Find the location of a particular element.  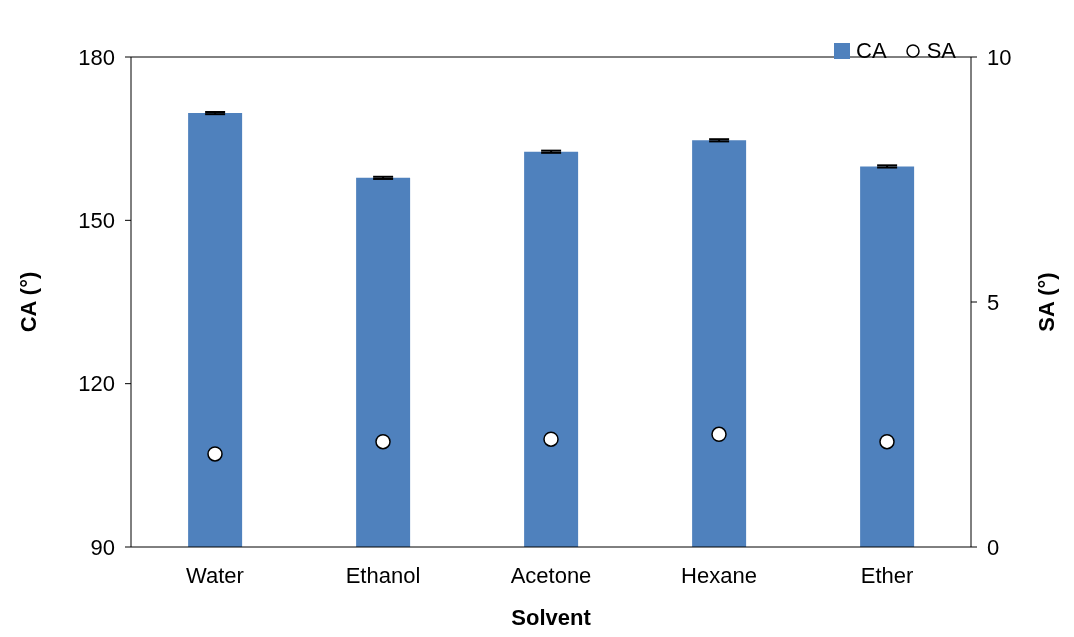

y-axis-title: CA (°) is located at coordinates (28, 302).